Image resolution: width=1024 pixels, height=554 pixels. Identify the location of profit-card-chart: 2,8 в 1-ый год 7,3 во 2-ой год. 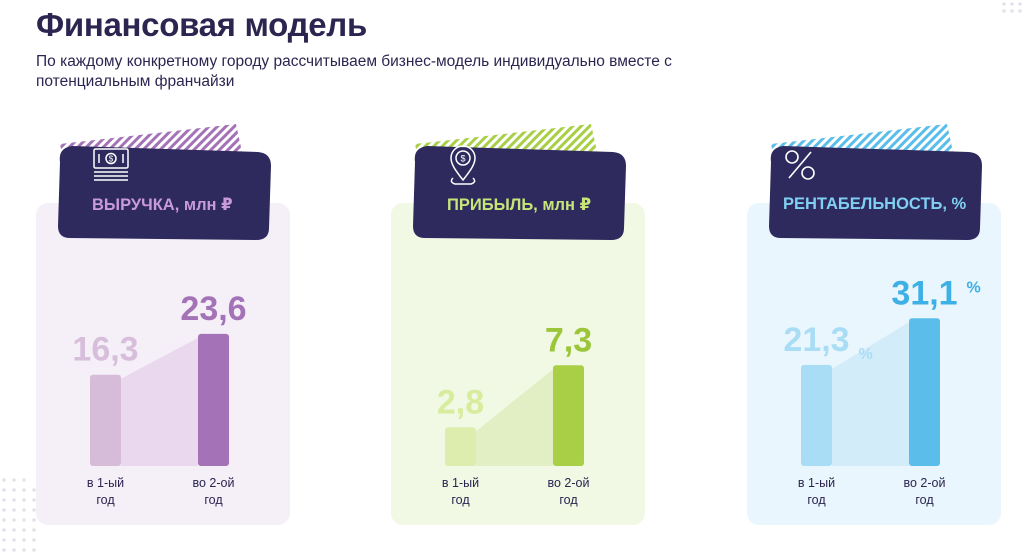
(518, 364).